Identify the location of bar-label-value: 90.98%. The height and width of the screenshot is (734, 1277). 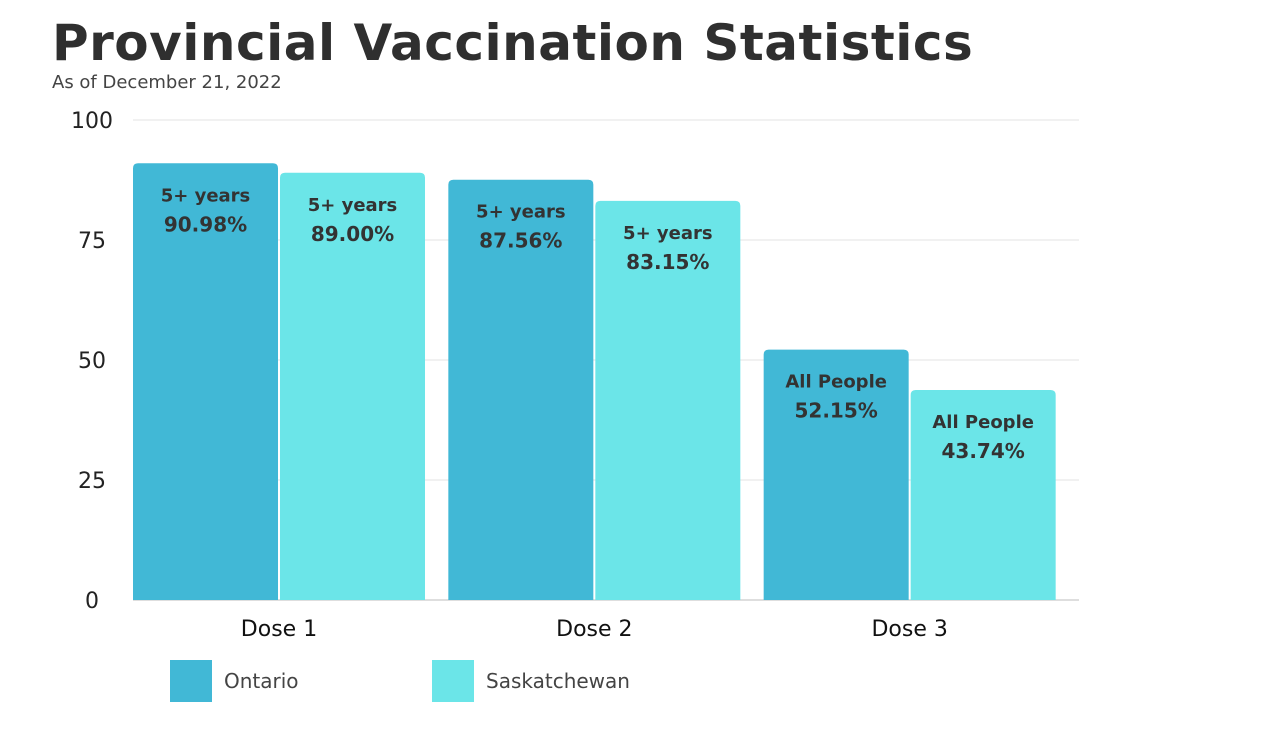
(205, 224).